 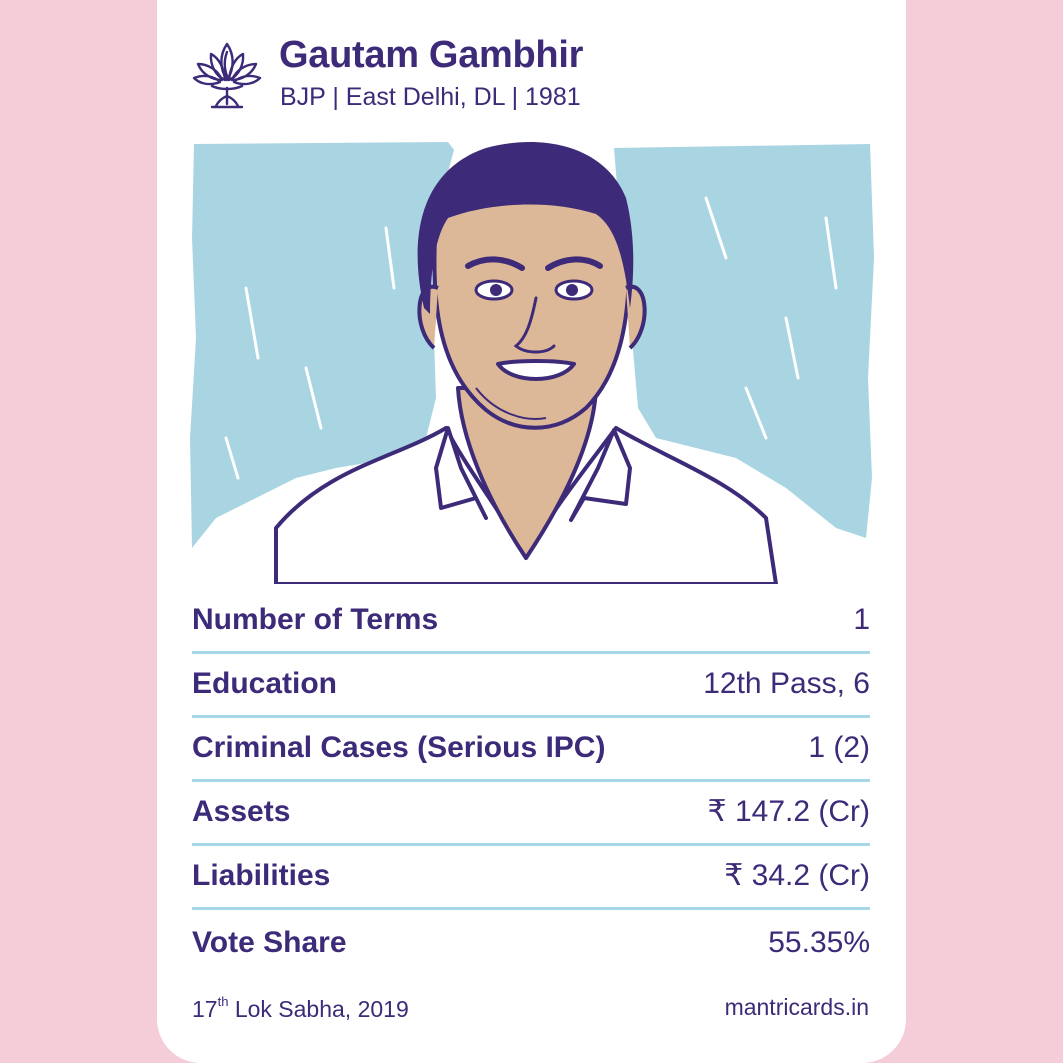 What do you see at coordinates (531, 814) in the screenshot?
I see `stat-row-assets: Assets ₹ 147.2 (Cr)` at bounding box center [531, 814].